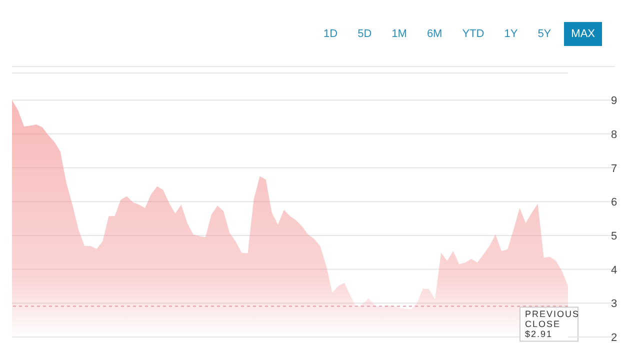 The image size is (640, 343). Describe the element at coordinates (614, 236) in the screenshot. I see `y-tick-label: 5` at that location.